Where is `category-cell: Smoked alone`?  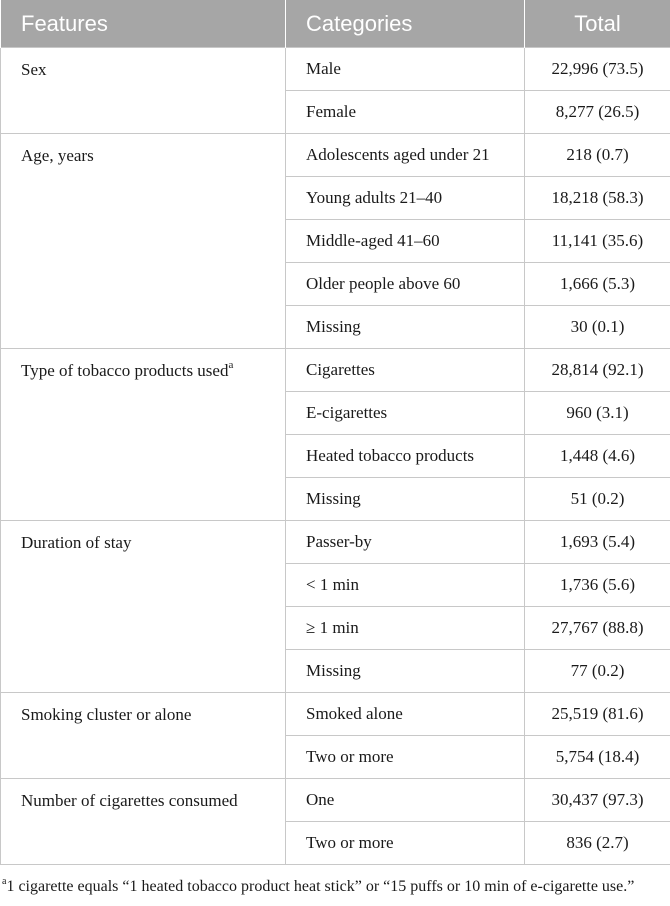
category-cell: Smoked alone is located at coordinates (405, 714).